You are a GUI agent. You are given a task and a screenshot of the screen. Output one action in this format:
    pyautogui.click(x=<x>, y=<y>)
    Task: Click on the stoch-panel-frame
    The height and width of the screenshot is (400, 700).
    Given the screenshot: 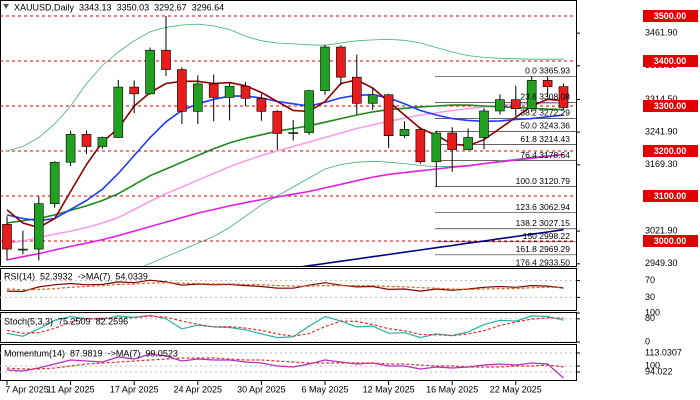 What is the action you would take?
    pyautogui.click(x=288, y=327)
    